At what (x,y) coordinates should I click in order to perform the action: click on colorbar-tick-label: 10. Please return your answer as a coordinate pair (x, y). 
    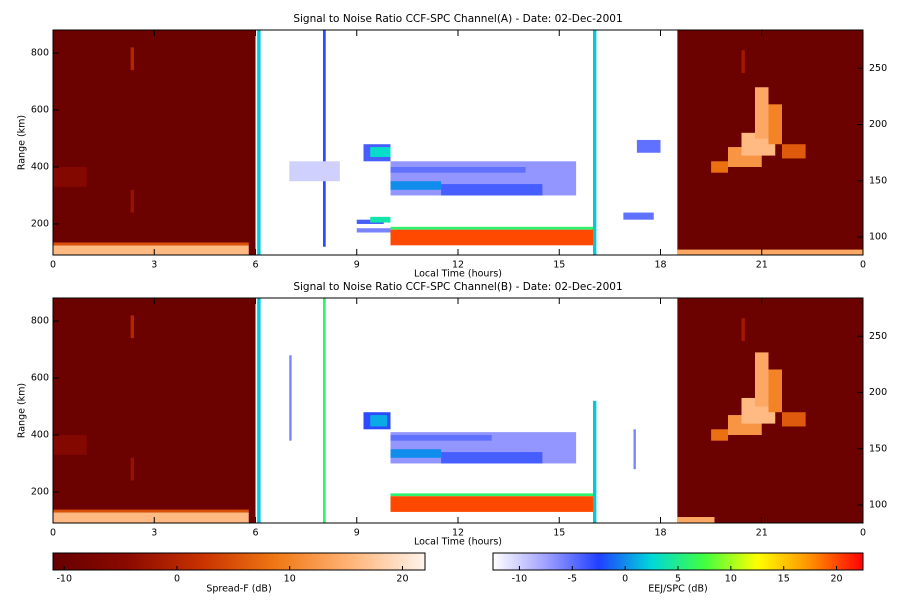
    Looking at the image, I should click on (290, 579).